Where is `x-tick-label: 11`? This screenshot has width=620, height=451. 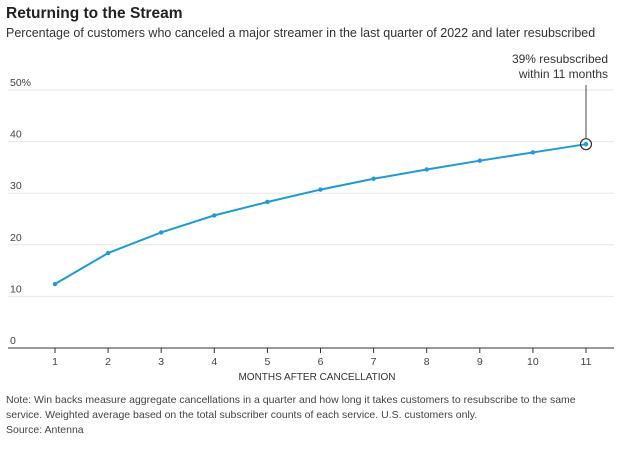
x-tick-label: 11 is located at coordinates (586, 362).